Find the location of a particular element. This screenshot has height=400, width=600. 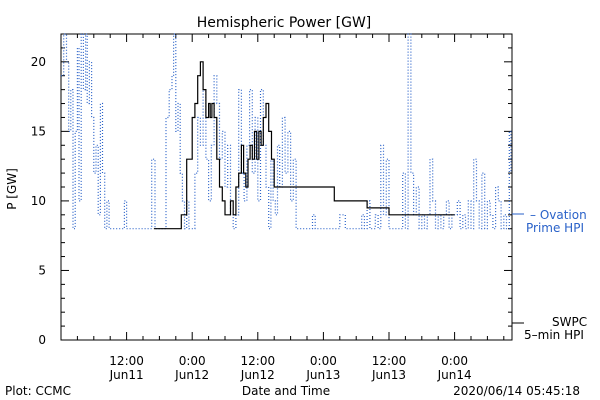

y-tick-label: 15 is located at coordinates (38, 131).